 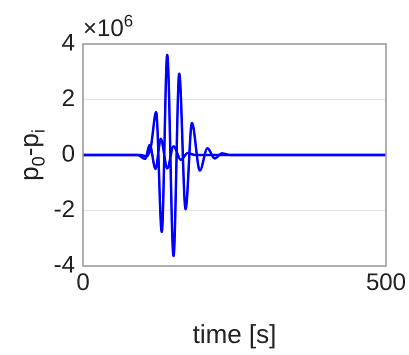 What do you see at coordinates (64, 265) in the screenshot?
I see `y-tick-label: -4` at bounding box center [64, 265].